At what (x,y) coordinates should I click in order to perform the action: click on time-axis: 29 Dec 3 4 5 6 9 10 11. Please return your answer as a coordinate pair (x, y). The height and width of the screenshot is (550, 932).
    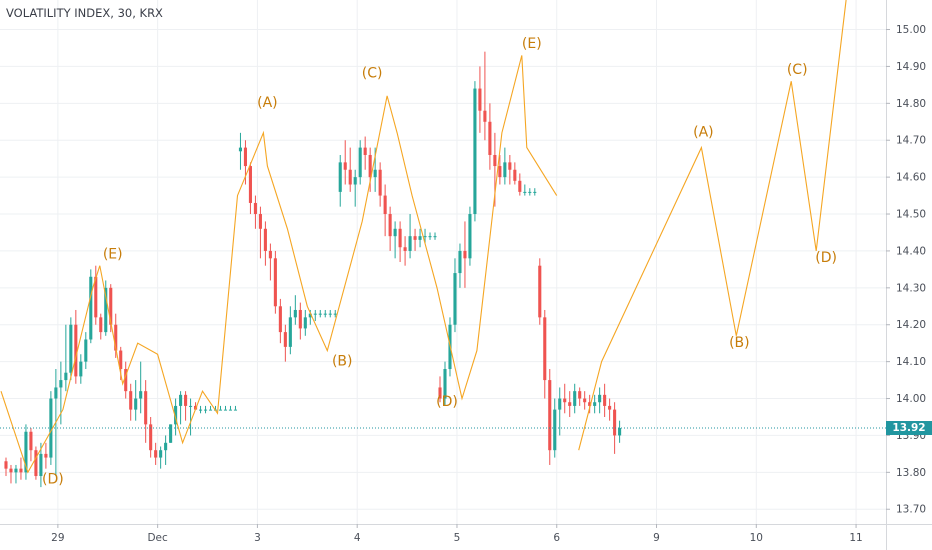
    Looking at the image, I should click on (466, 534).